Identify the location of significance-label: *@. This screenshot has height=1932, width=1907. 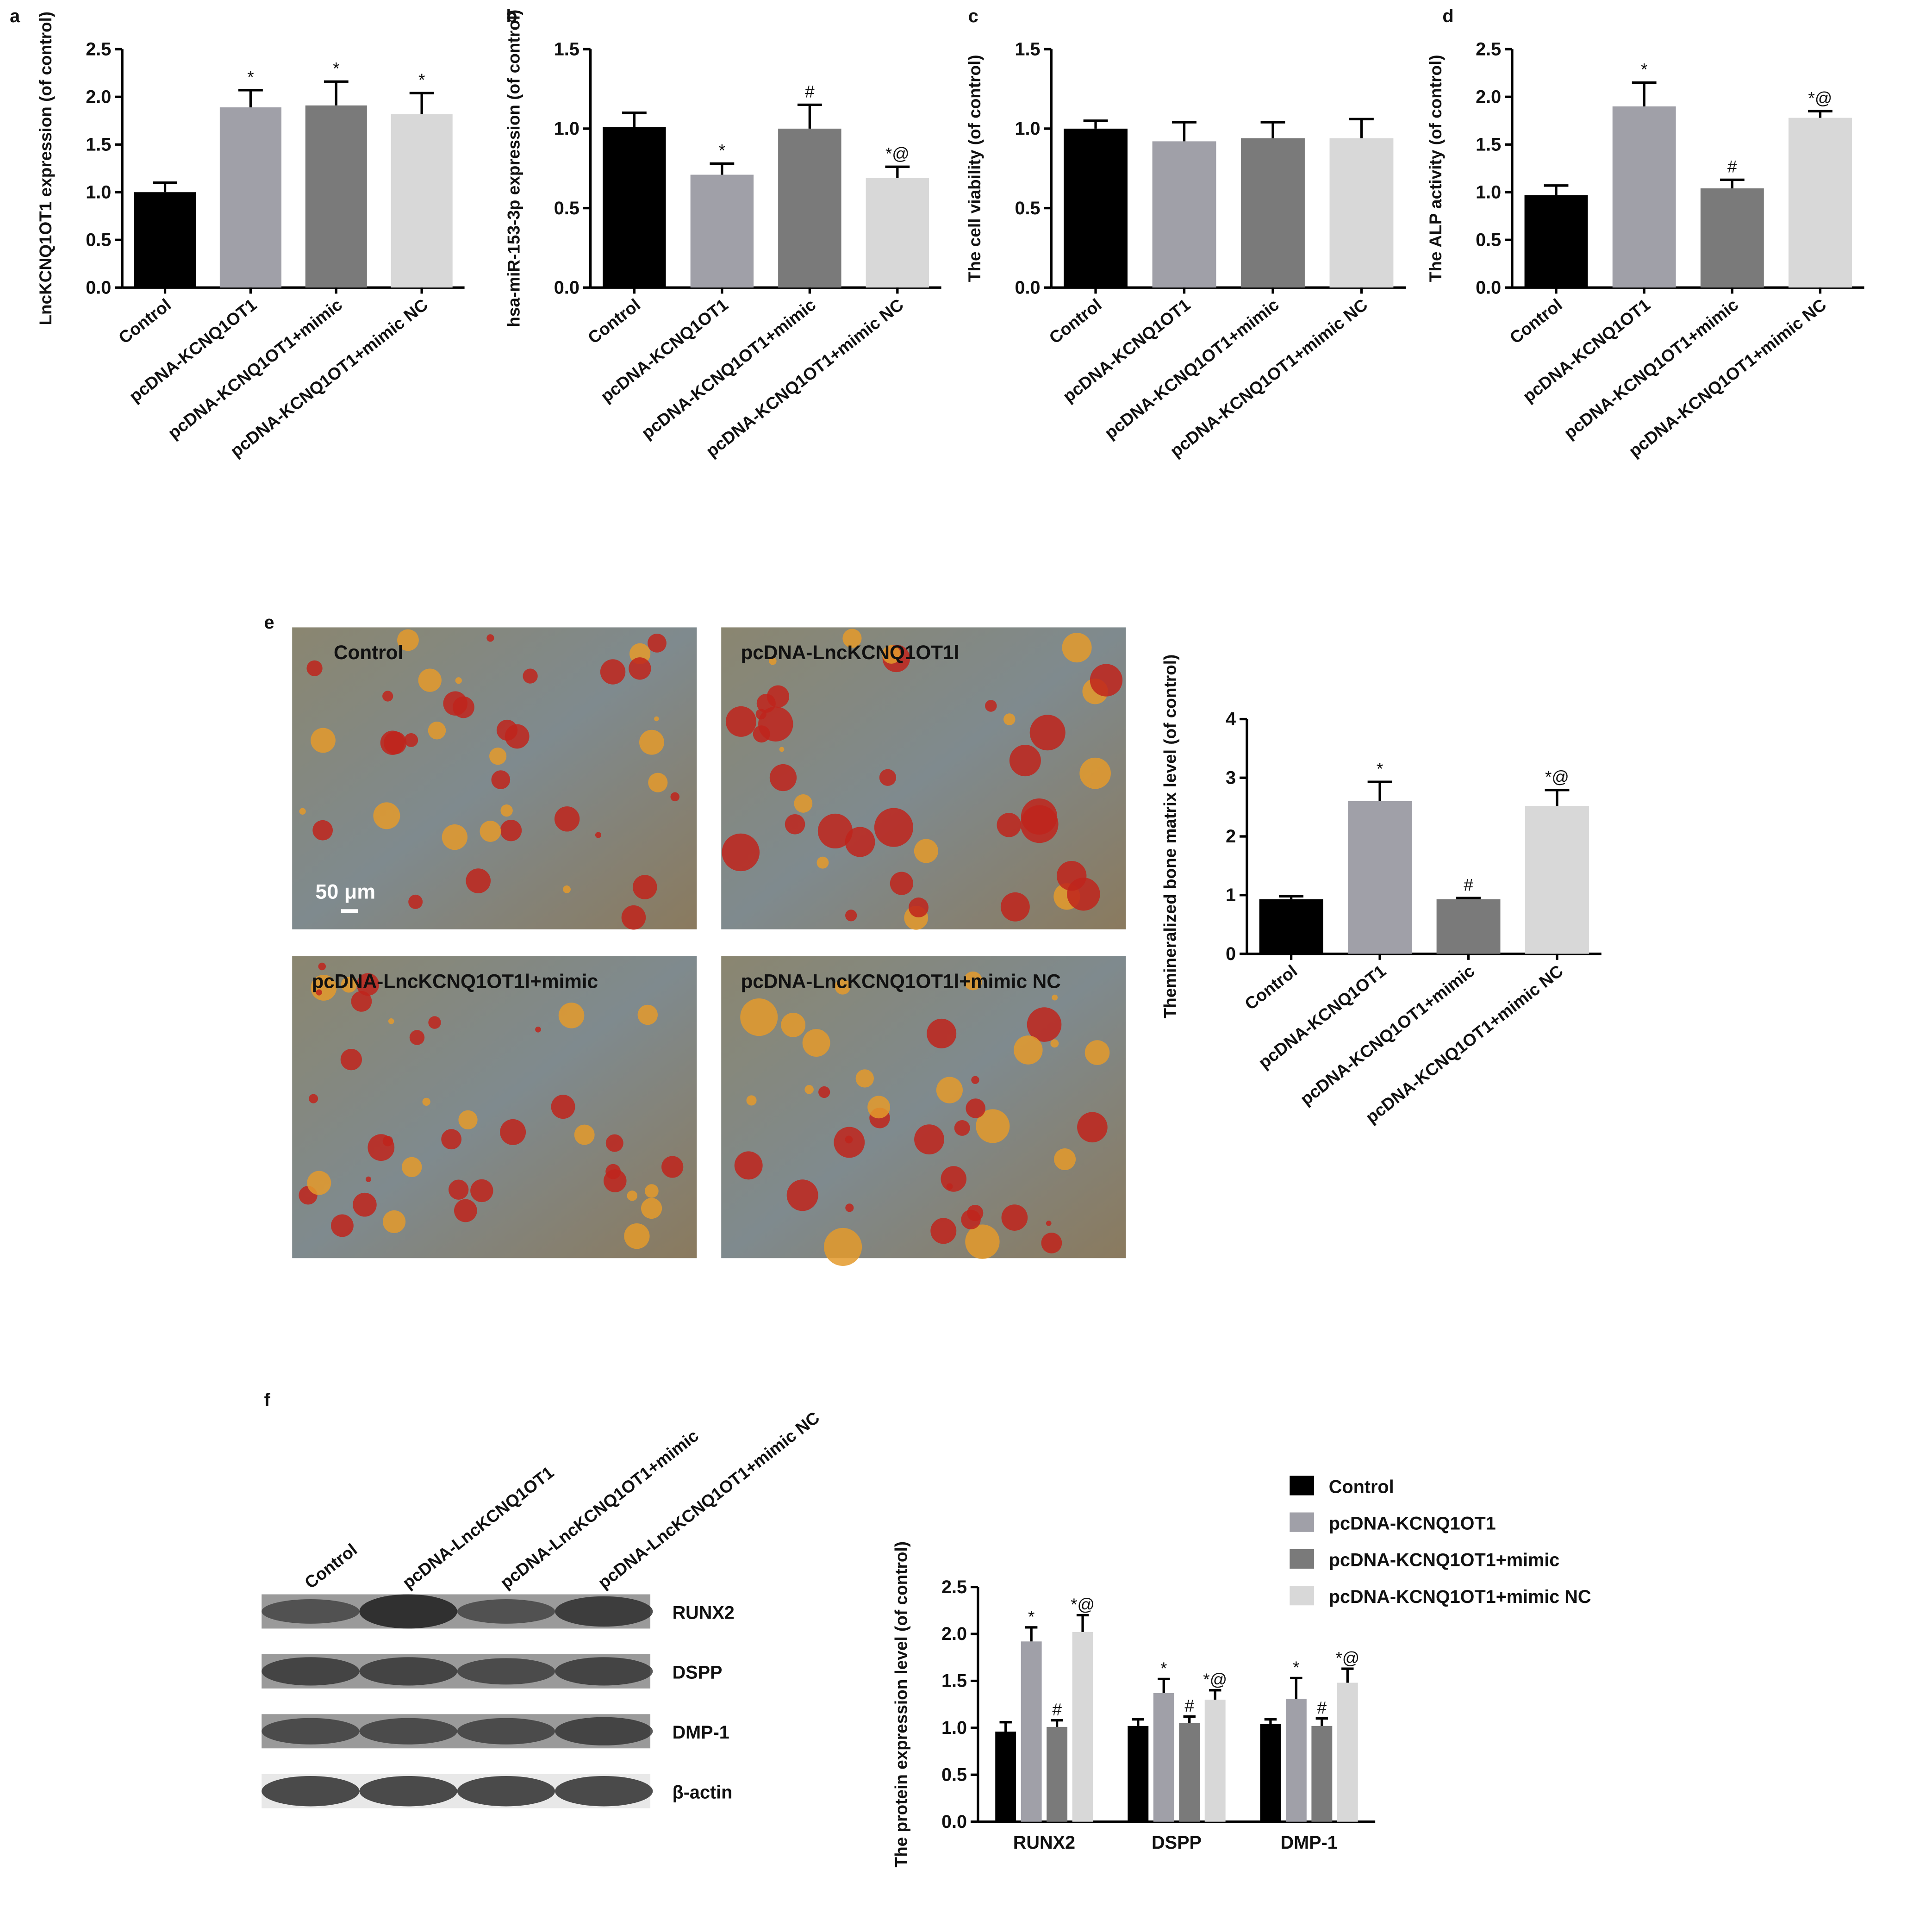
(897, 153).